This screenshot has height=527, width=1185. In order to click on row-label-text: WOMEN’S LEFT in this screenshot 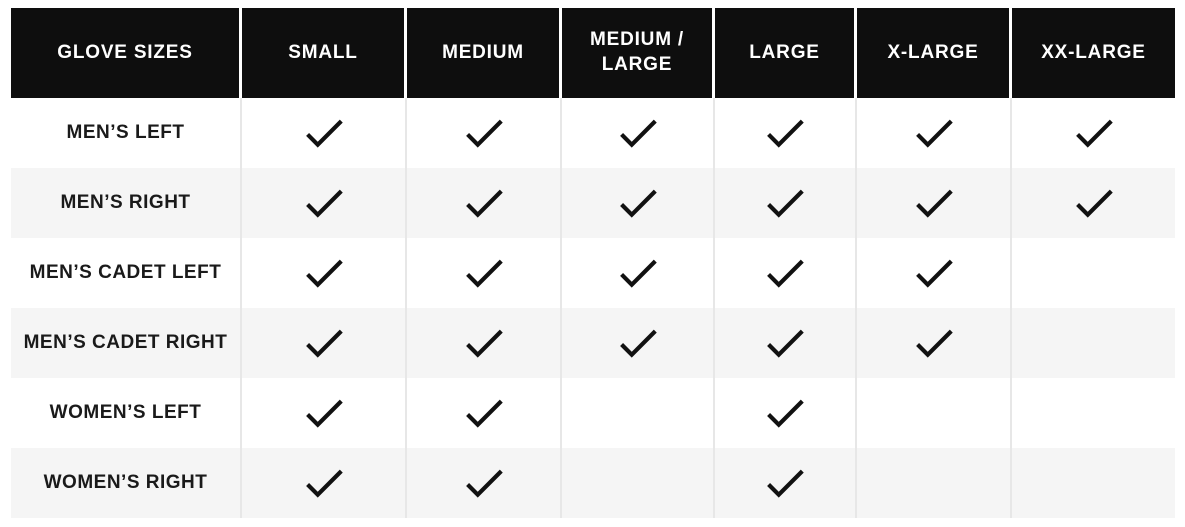, I will do `click(125, 412)`.